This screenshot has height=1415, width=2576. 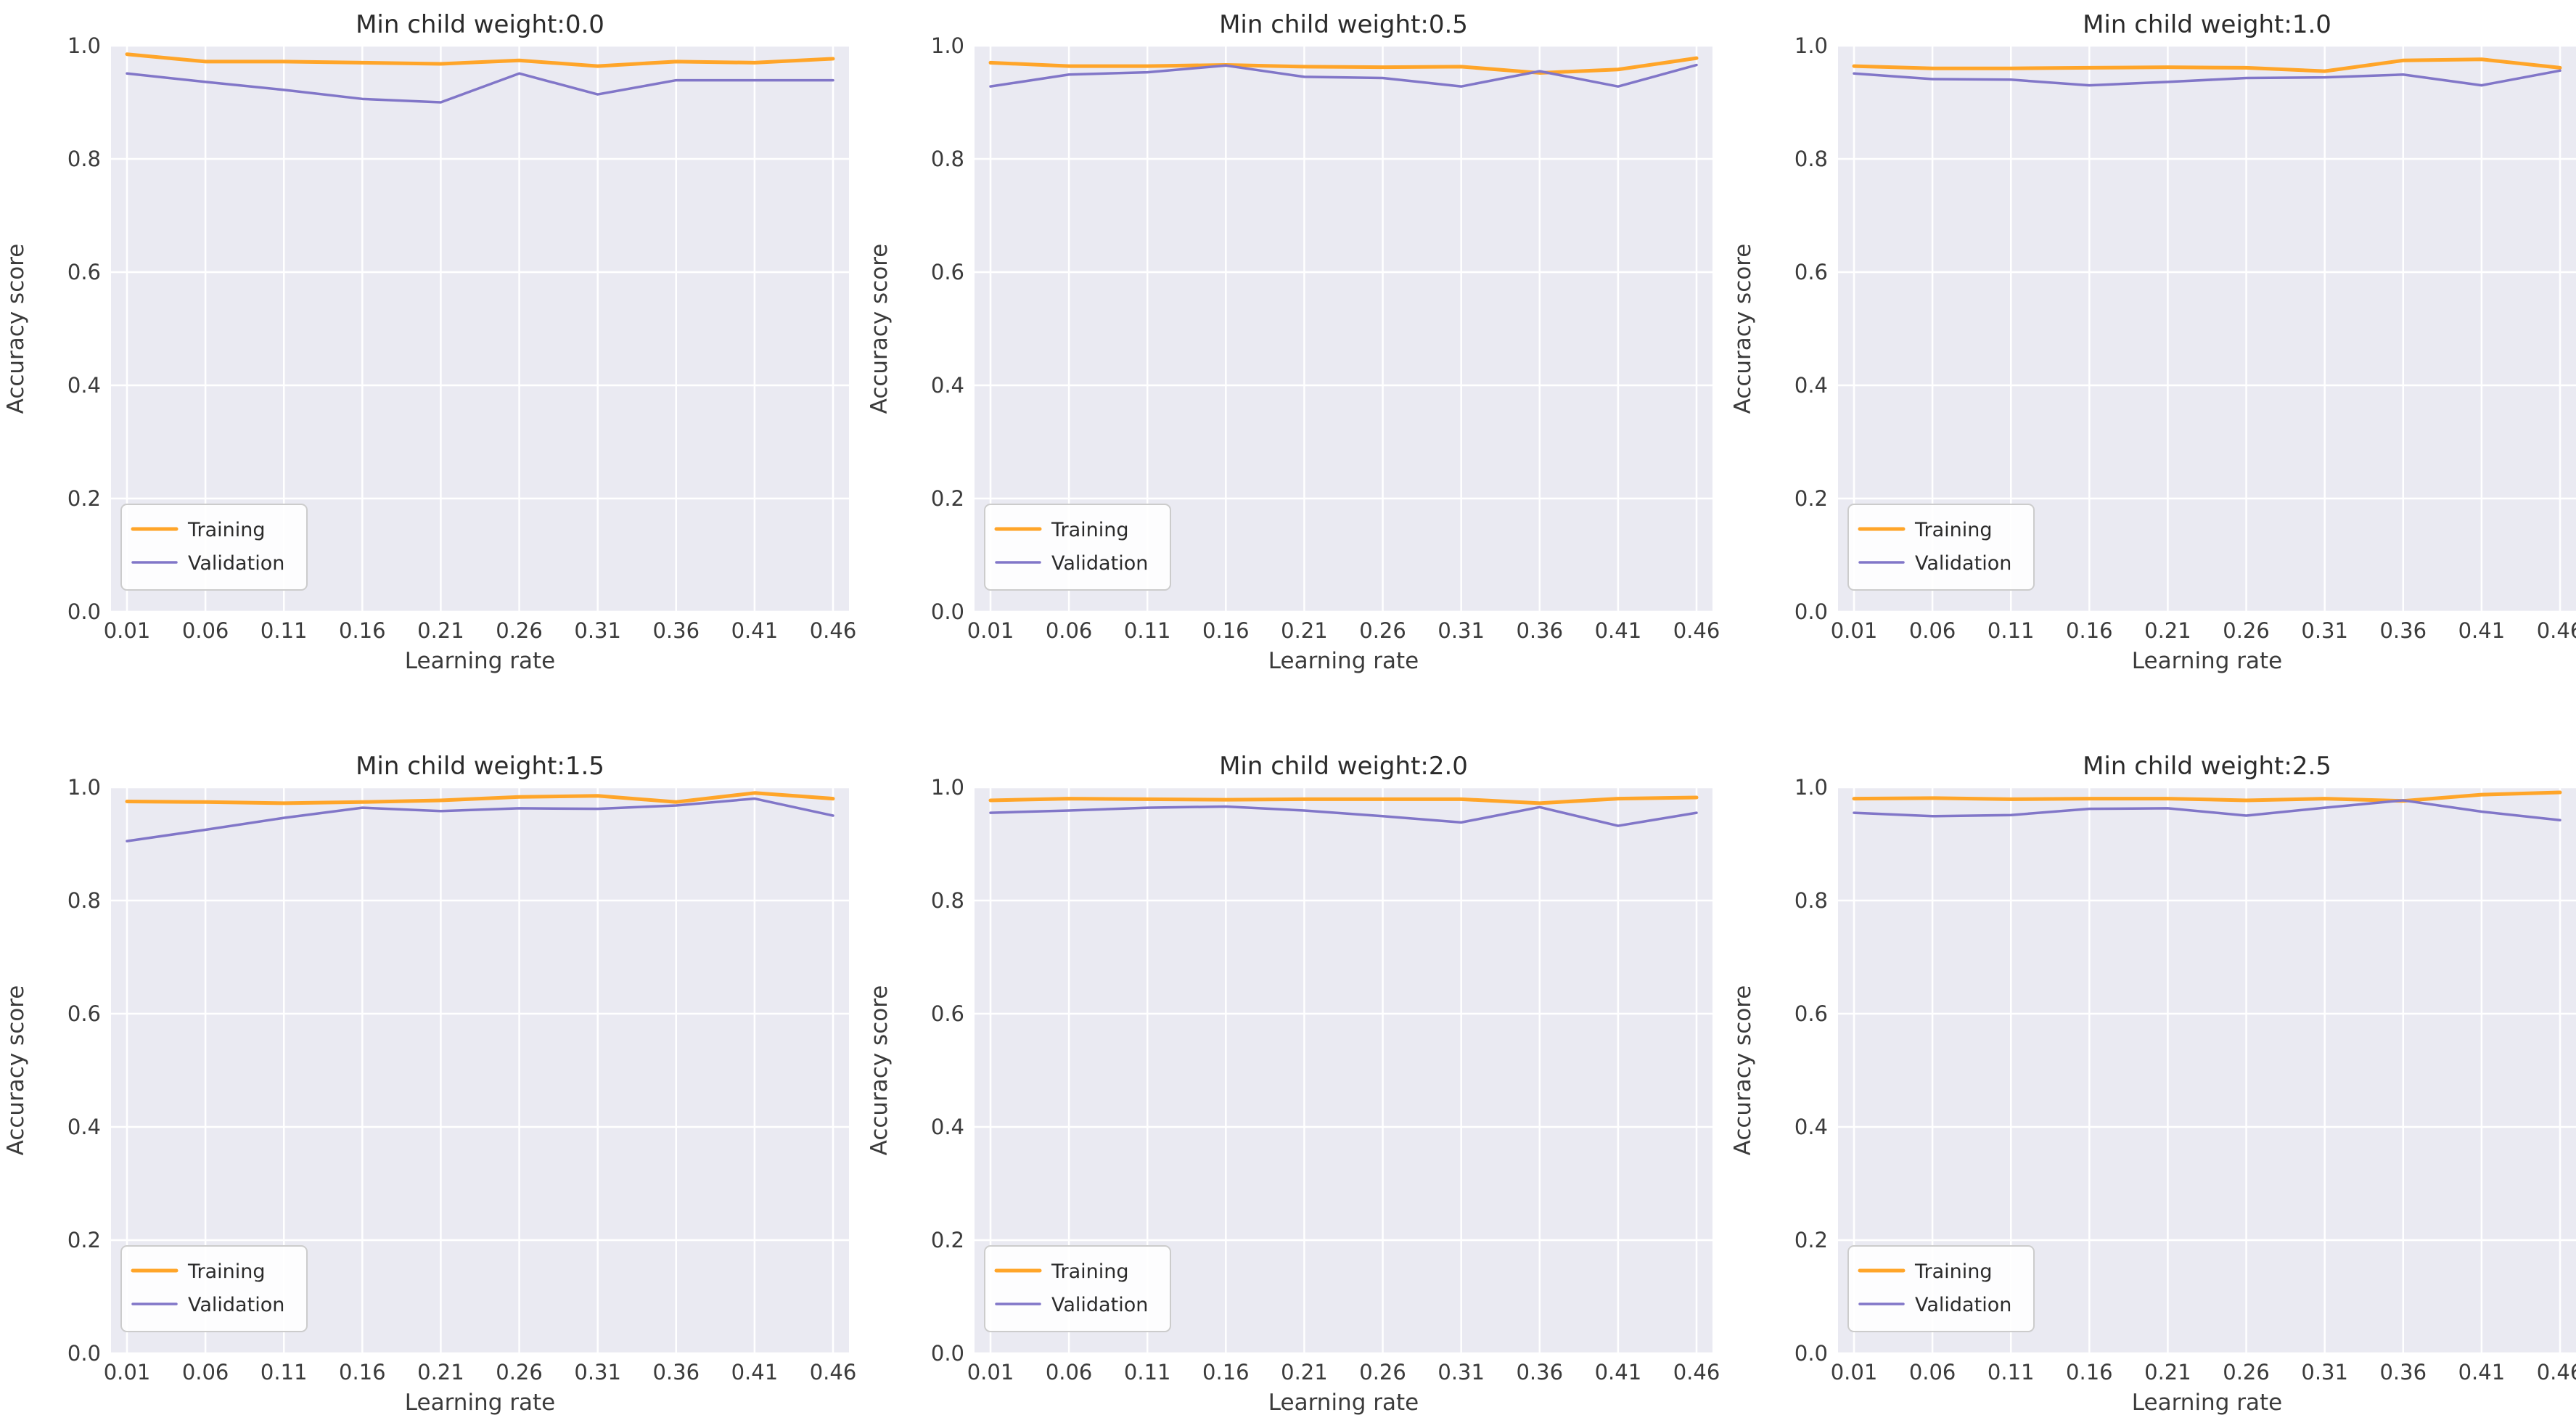 I want to click on subplot-title: Min child weight:1.0, so click(x=2207, y=24).